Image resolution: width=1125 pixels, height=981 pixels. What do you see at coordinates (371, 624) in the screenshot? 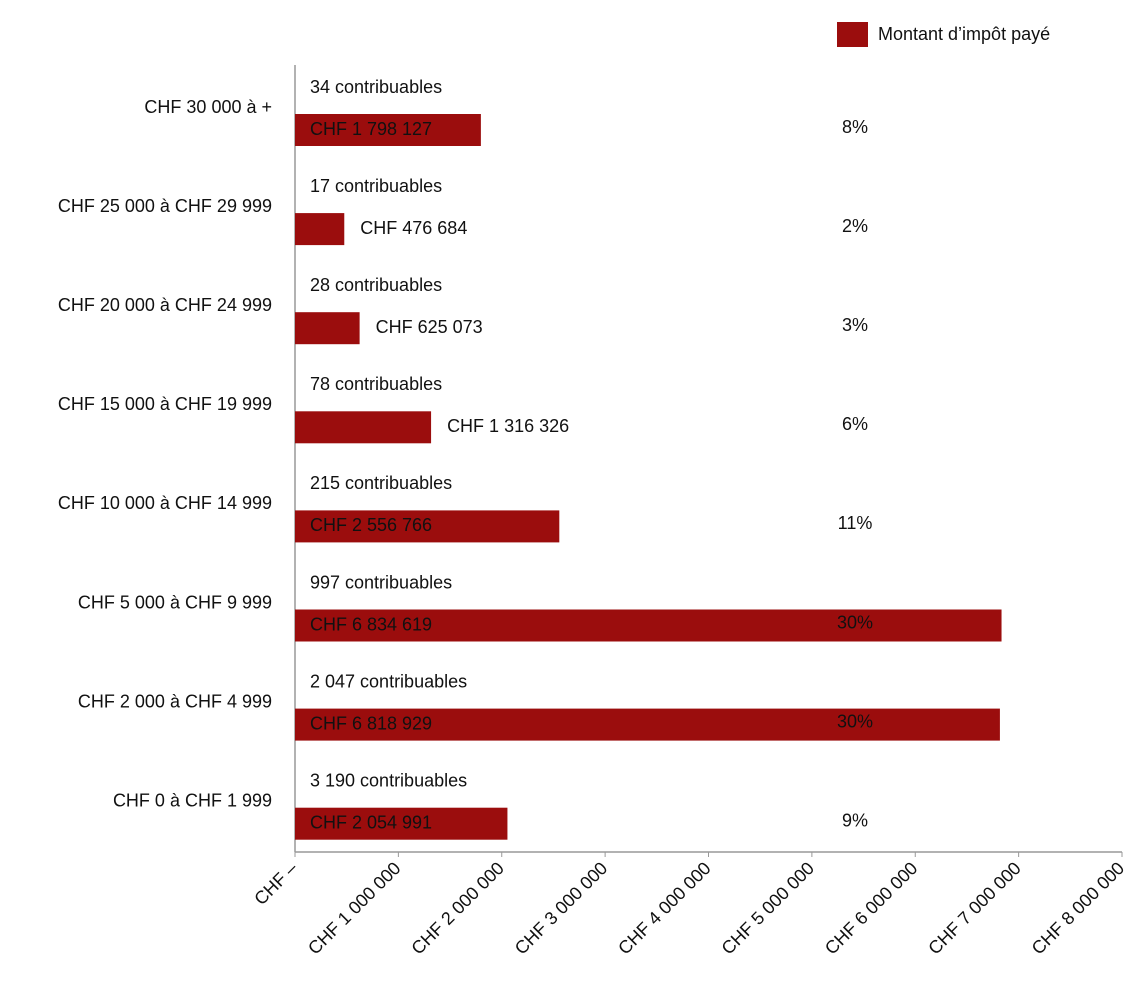
I see `value-label: CHF 6 834 619` at bounding box center [371, 624].